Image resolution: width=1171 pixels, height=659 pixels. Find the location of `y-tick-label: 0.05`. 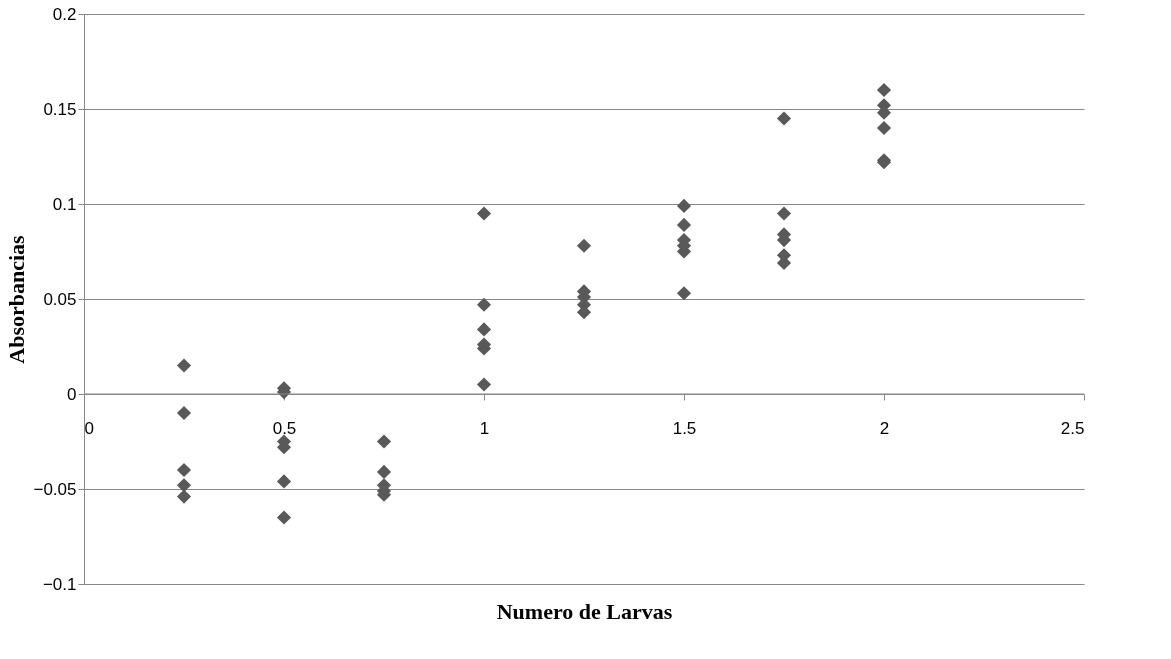

y-tick-label: 0.05 is located at coordinates (60, 299).